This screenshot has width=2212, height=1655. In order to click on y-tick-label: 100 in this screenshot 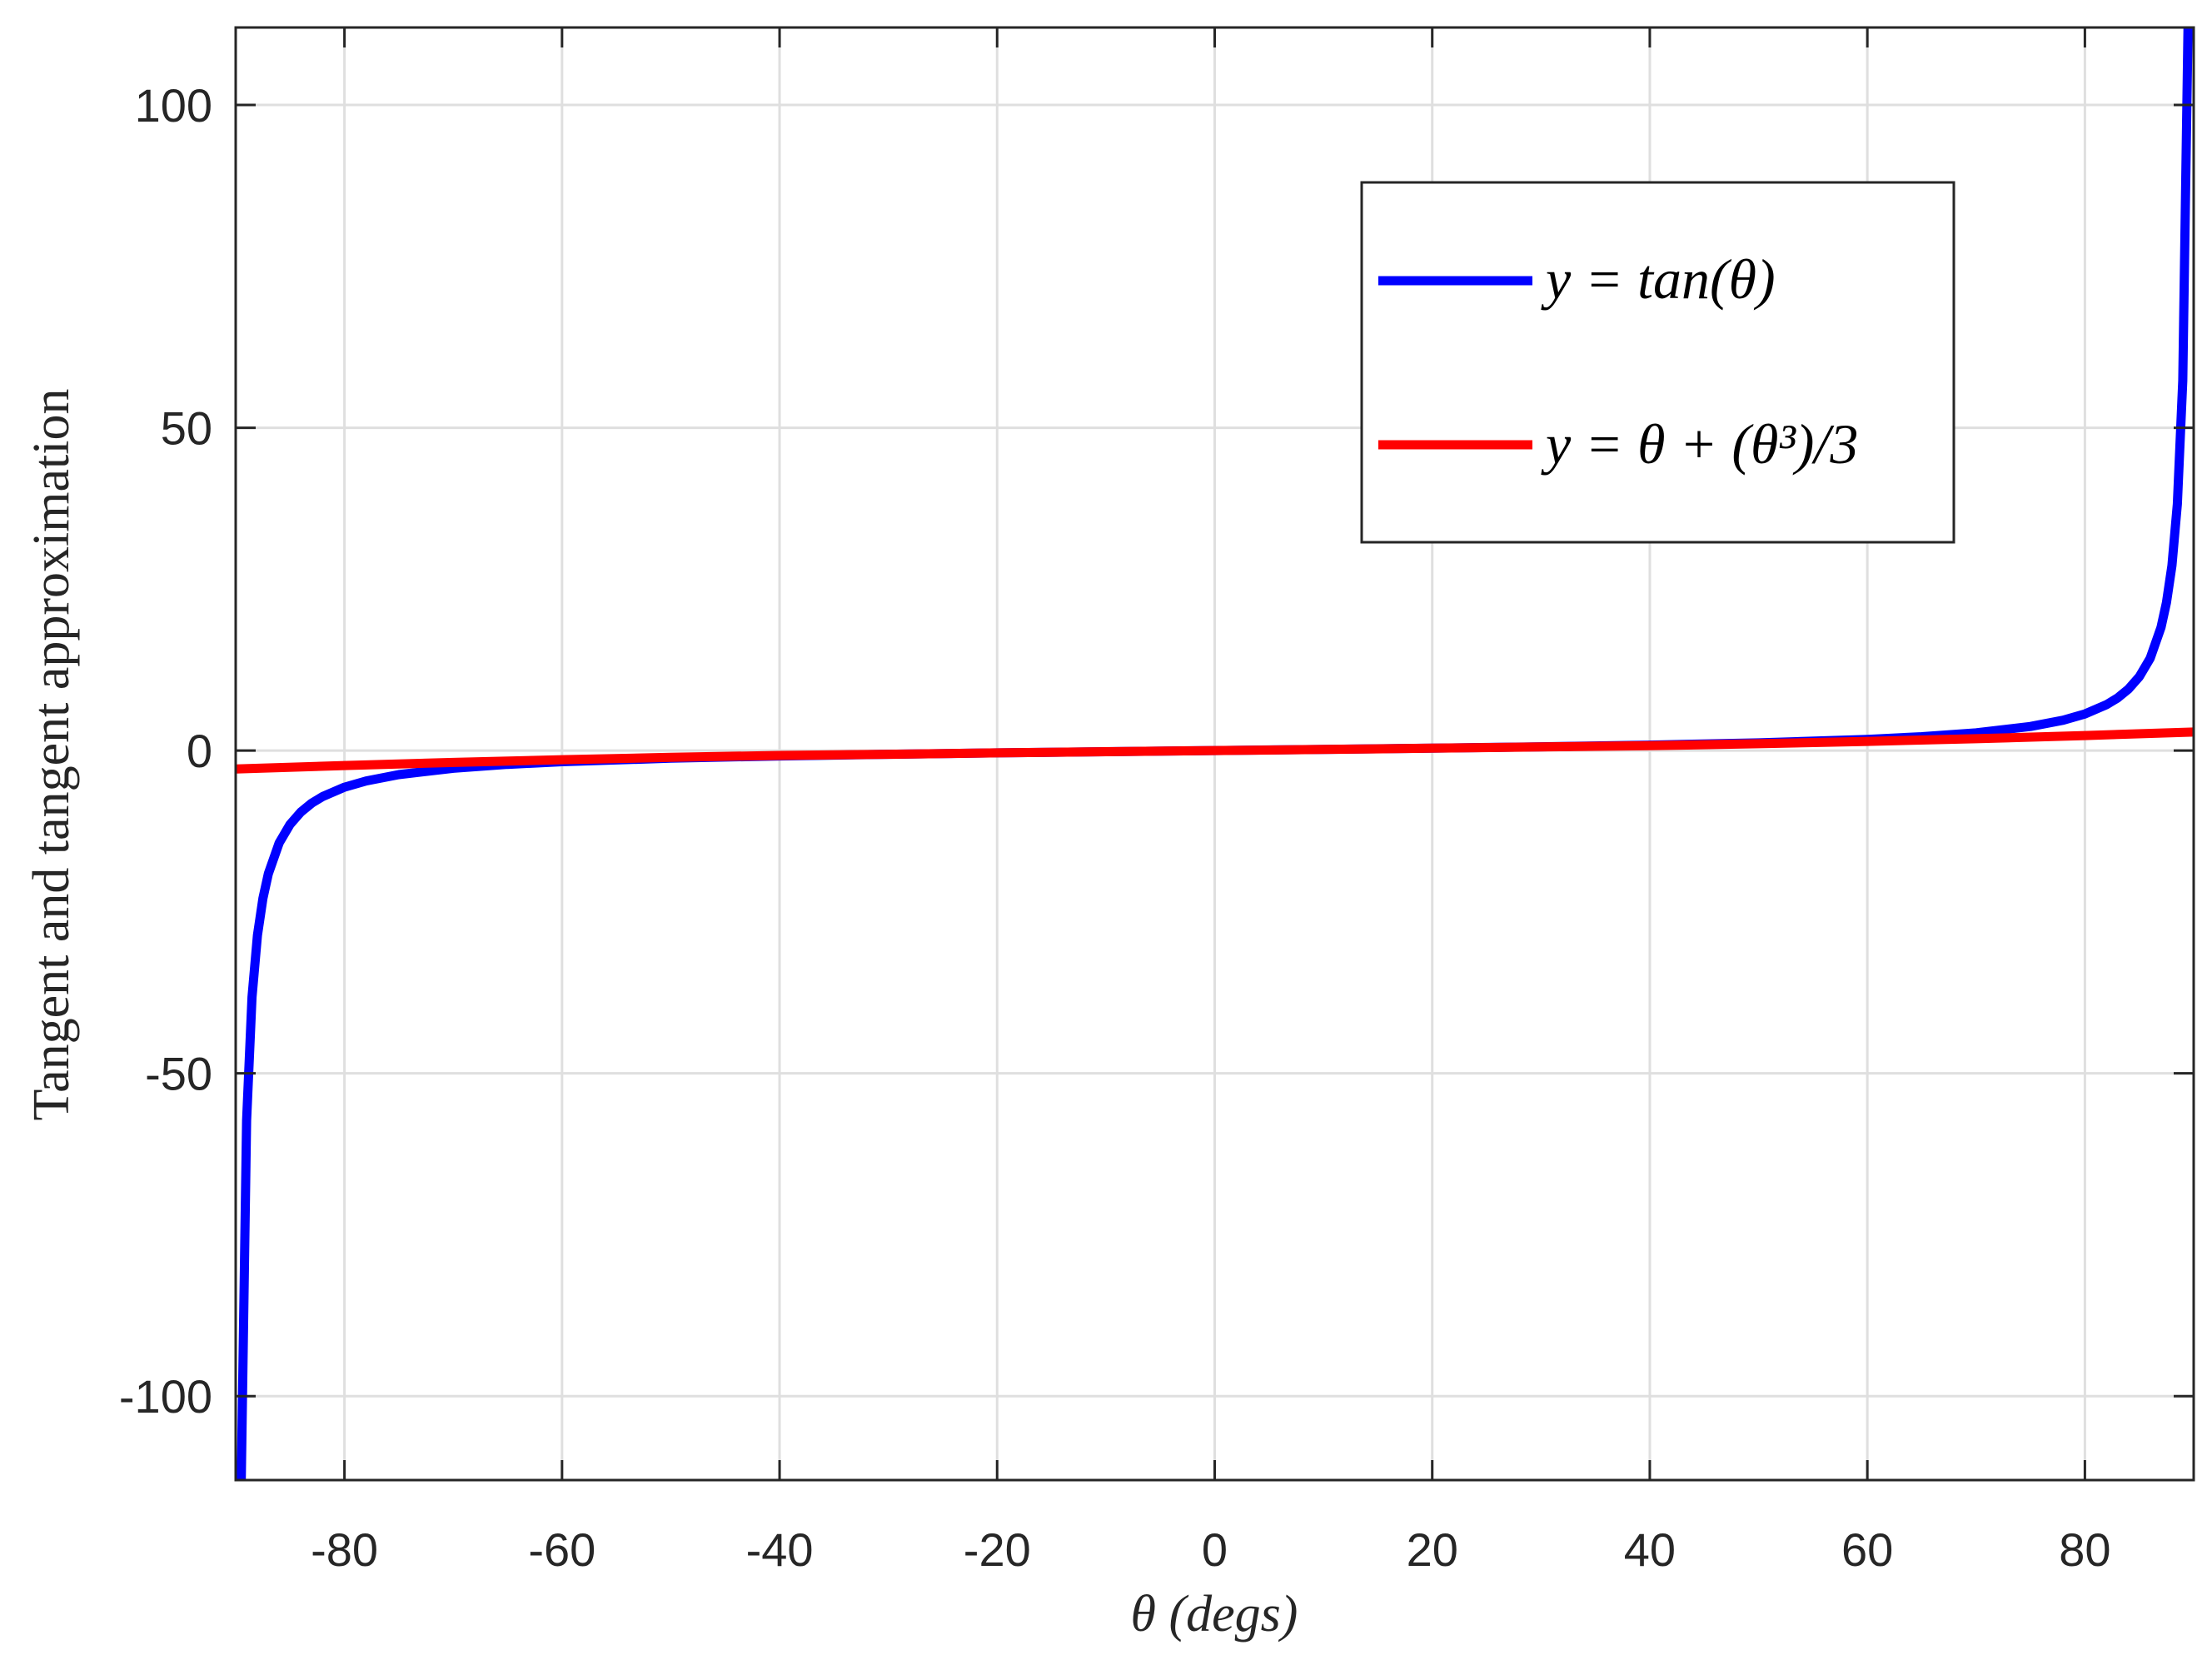, I will do `click(173, 105)`.